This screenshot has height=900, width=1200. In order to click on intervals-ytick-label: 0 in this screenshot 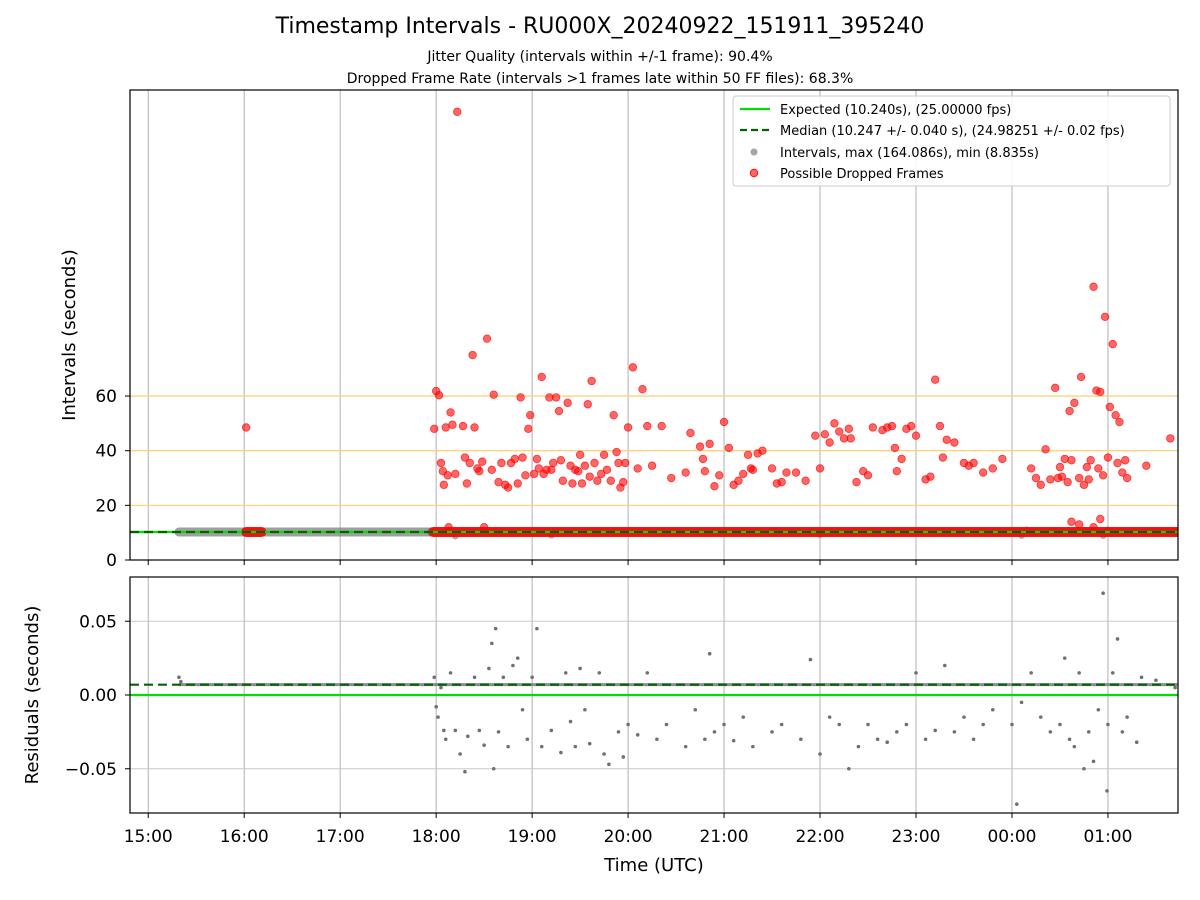, I will do `click(111, 561)`.